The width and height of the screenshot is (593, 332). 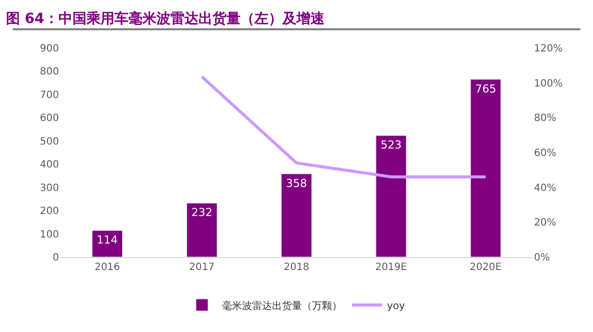 I want to click on y-tick-label: 700, so click(x=49, y=95).